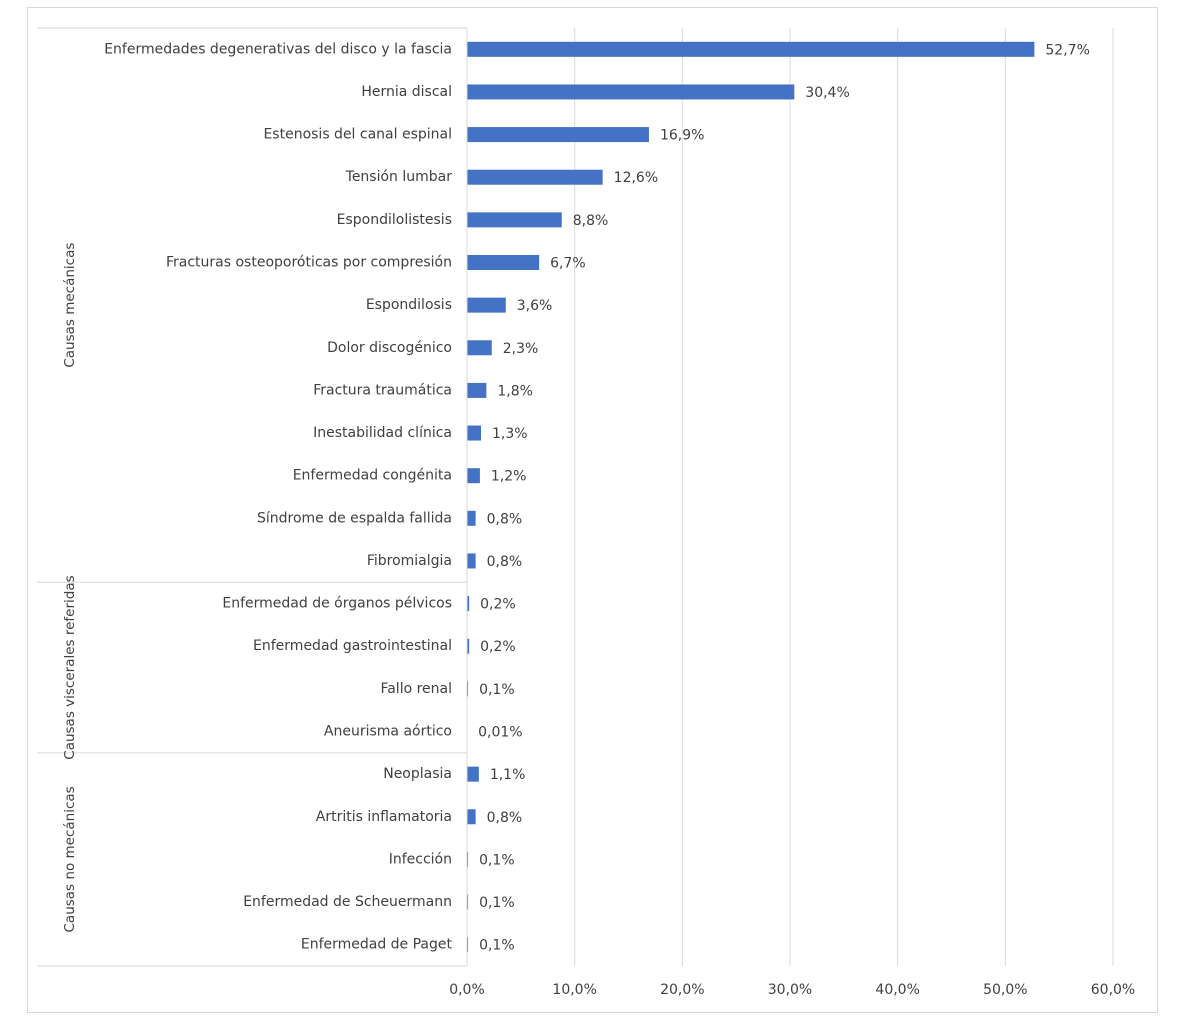 The image size is (1184, 1028). Describe the element at coordinates (406, 92) in the screenshot. I see `y-tick-label: Hernia discal` at that location.